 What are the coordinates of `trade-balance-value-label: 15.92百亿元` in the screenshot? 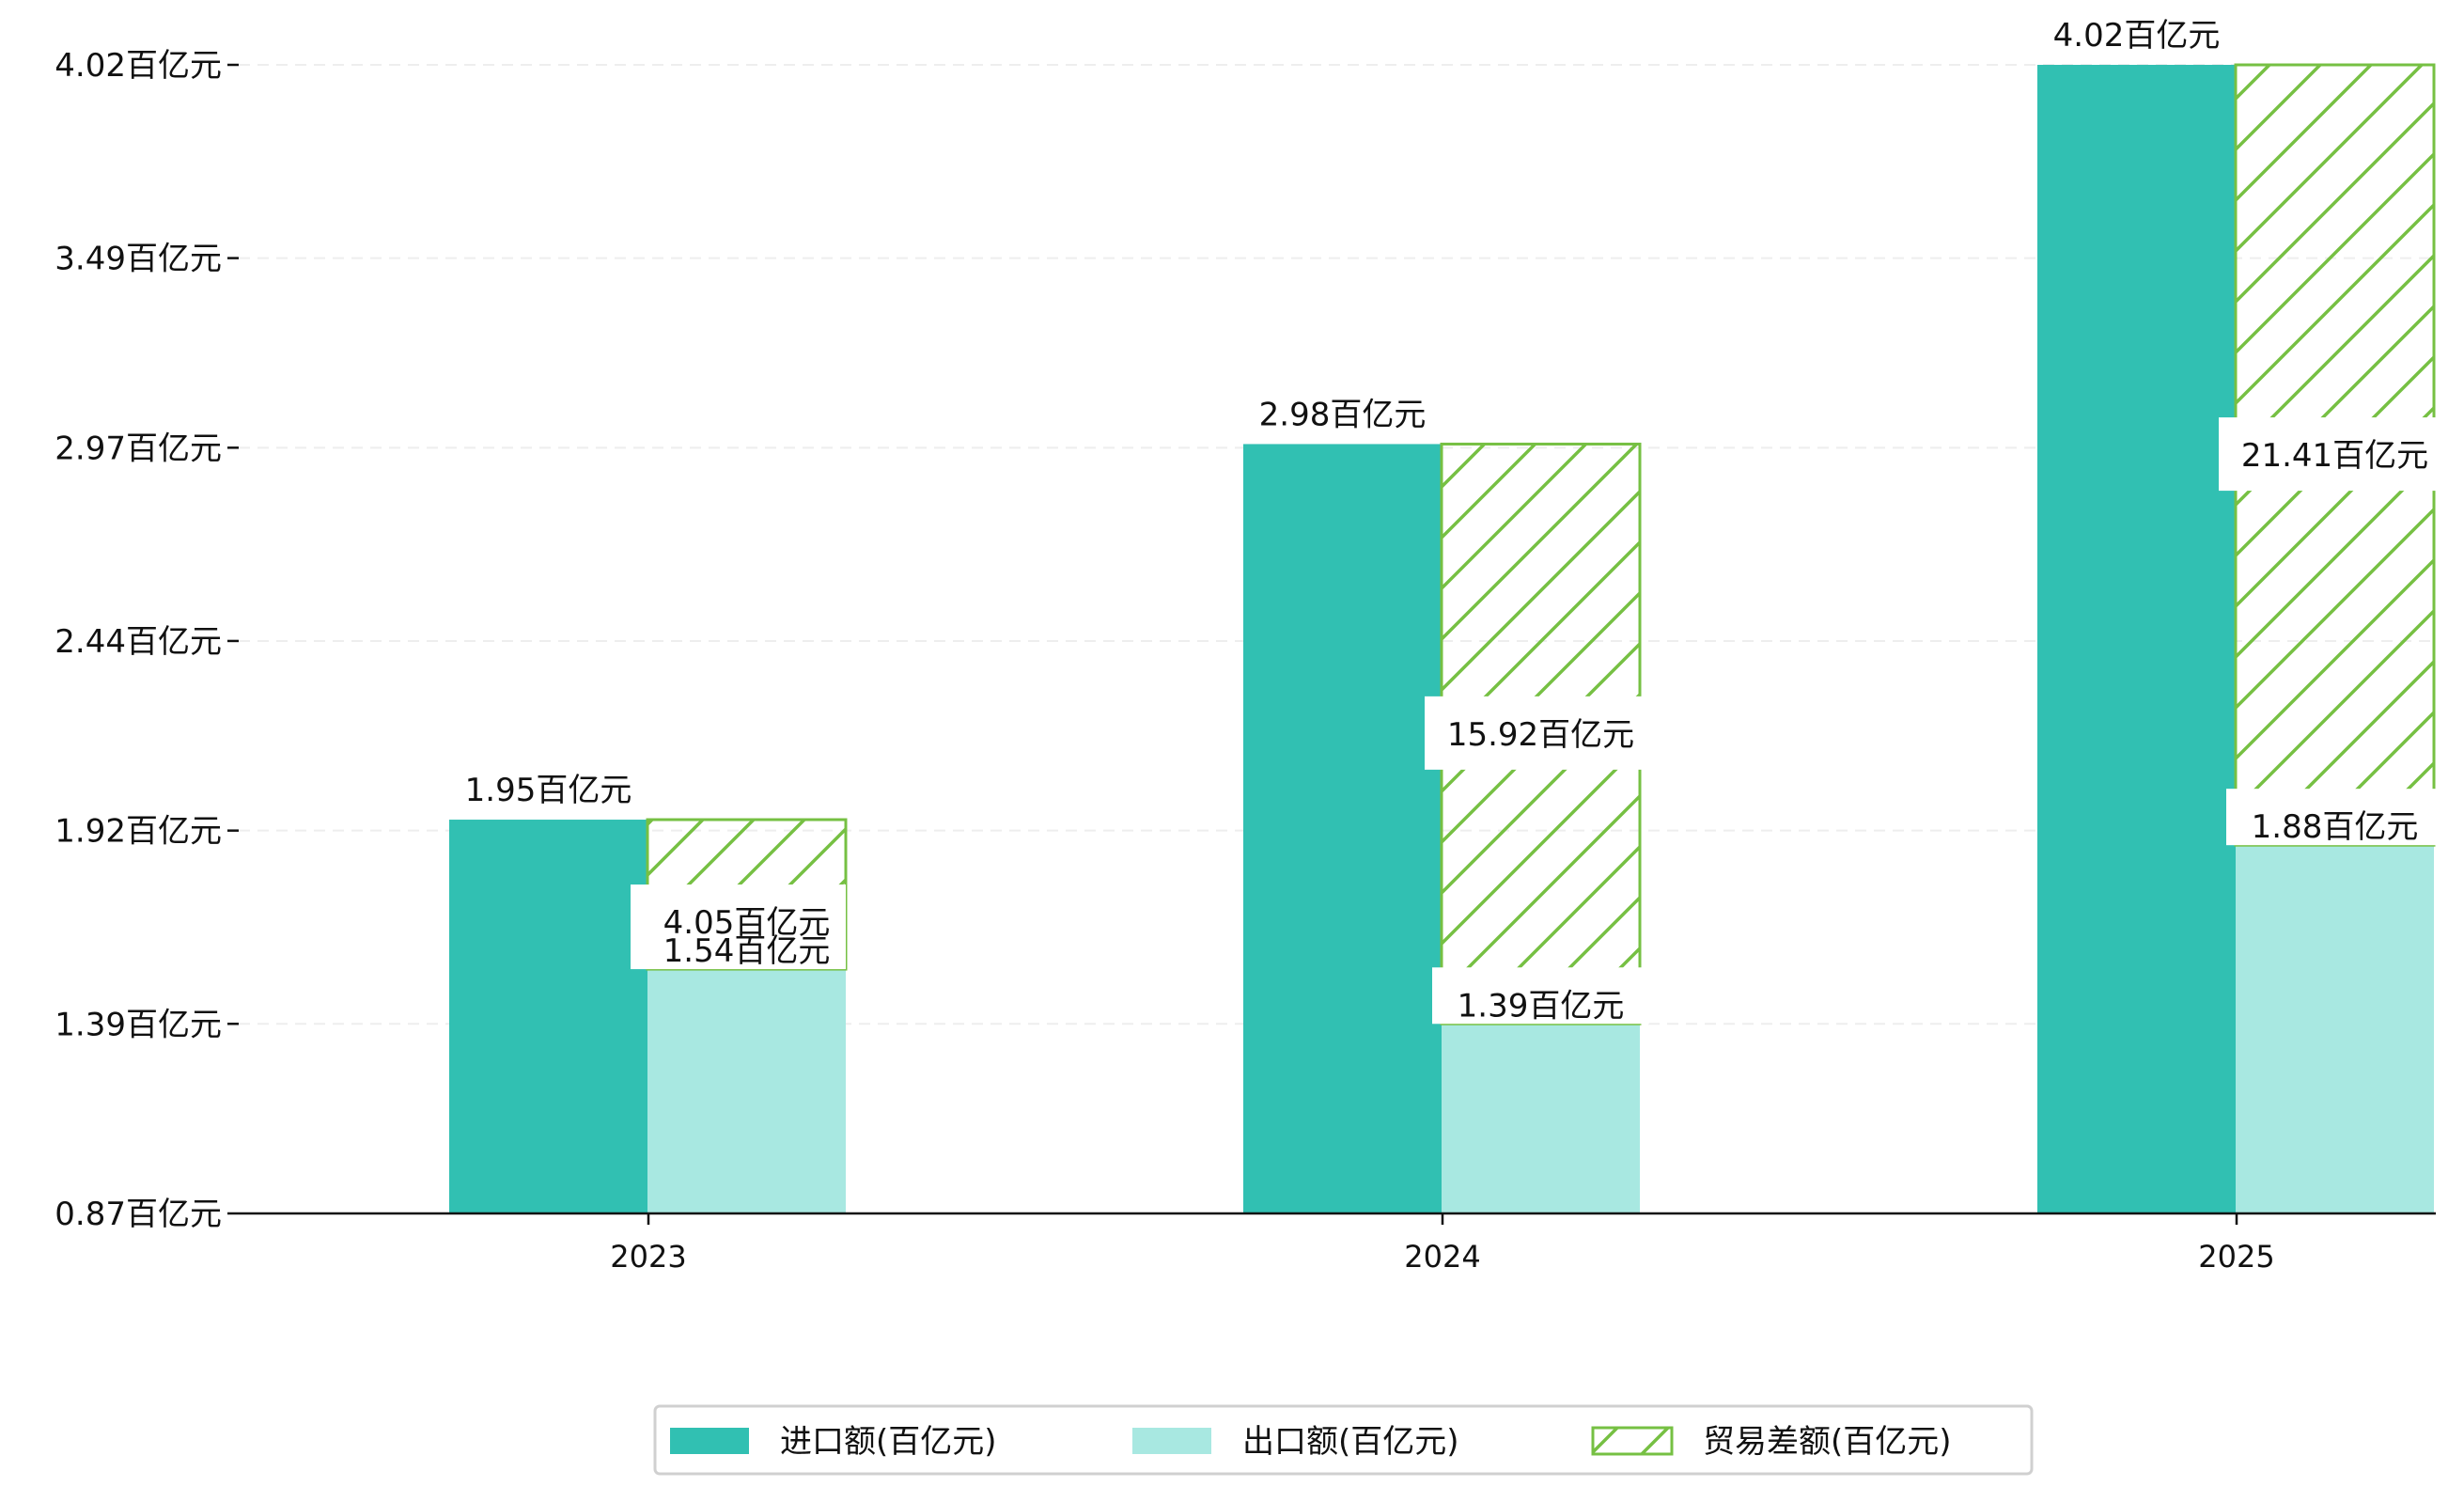 It's located at (1540, 735).